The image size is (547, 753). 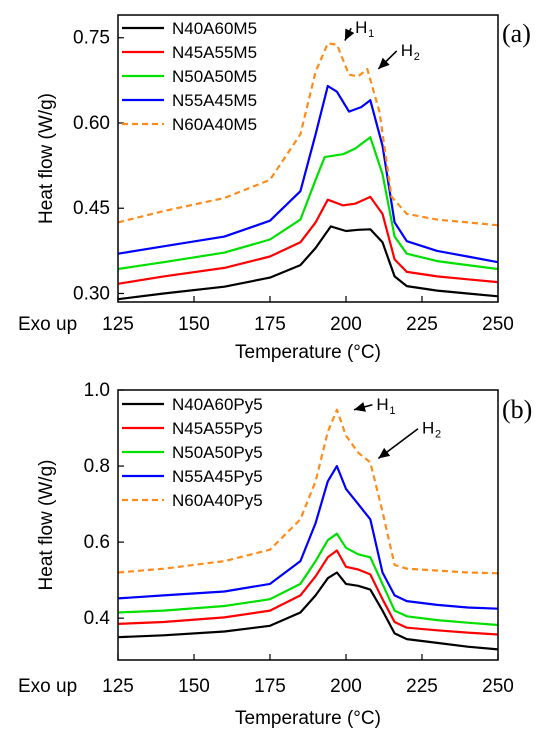 I want to click on y-tick-label: 0.75, so click(x=91, y=38).